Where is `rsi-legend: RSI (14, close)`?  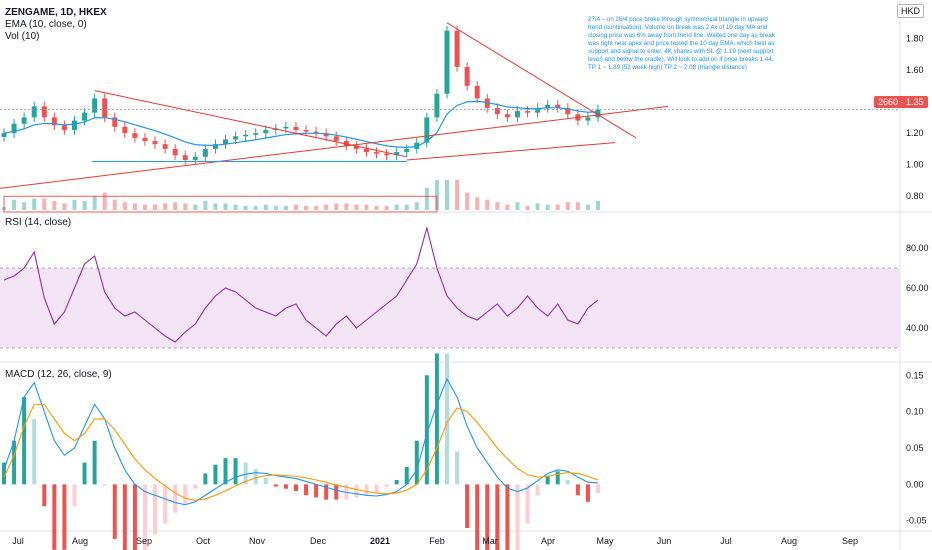 rsi-legend: RSI (14, close) is located at coordinates (38, 222).